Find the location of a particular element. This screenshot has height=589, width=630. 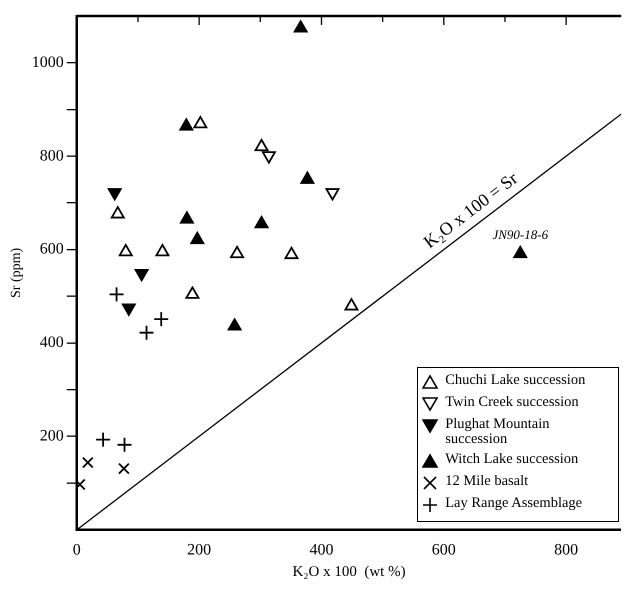

x-tick-label: 800 is located at coordinates (566, 550).